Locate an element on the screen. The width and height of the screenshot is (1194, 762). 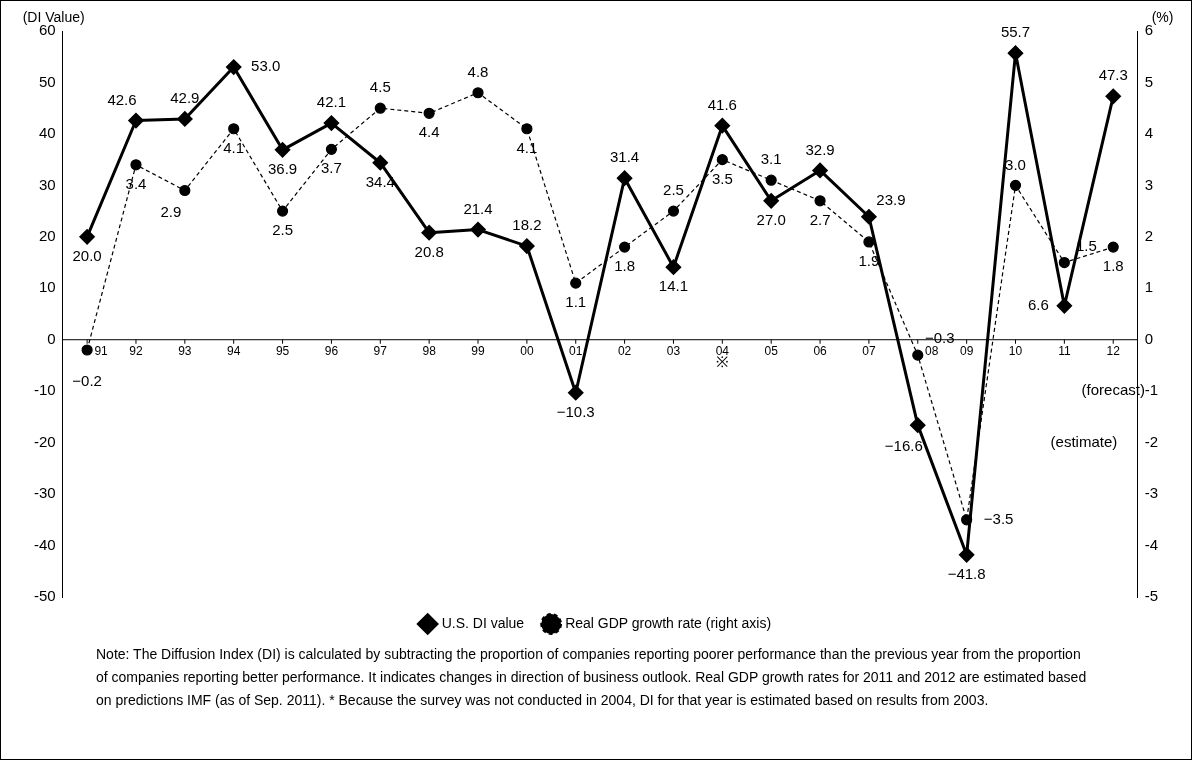
data-label: 36.9 is located at coordinates (282, 168).